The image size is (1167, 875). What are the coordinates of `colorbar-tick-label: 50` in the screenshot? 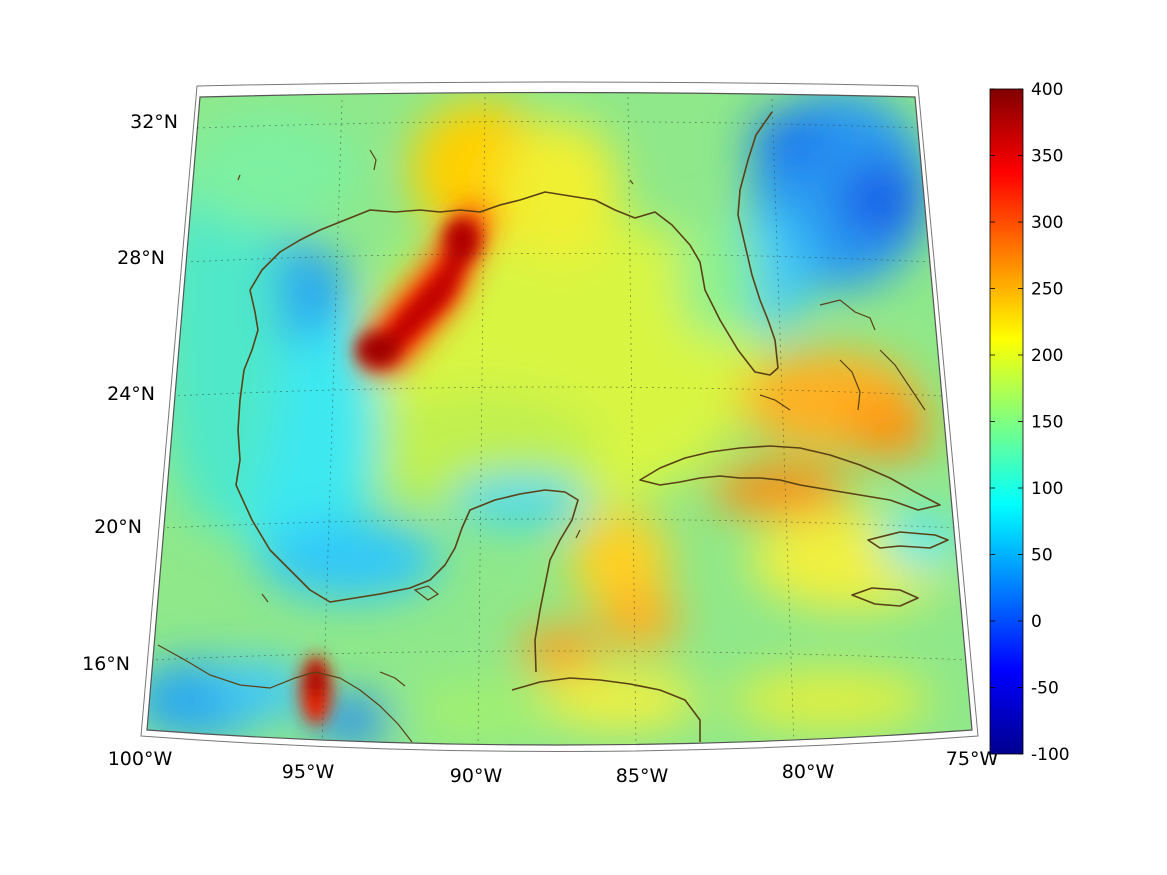 It's located at (1042, 556).